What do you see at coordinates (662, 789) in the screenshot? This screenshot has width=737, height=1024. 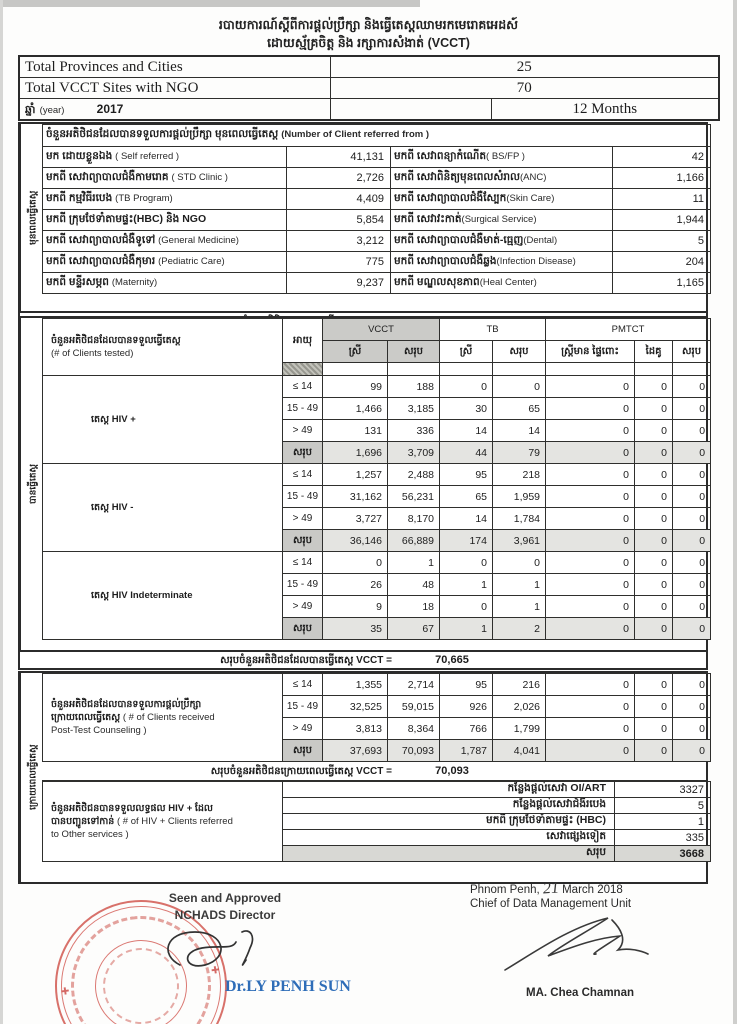 I see `referred-out-count: 3327` at bounding box center [662, 789].